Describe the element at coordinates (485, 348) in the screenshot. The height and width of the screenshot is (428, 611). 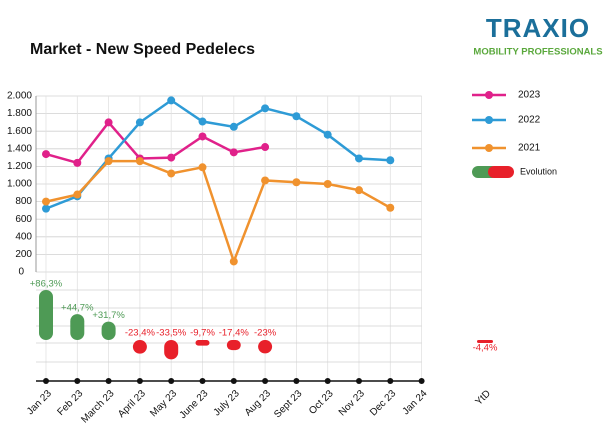
I see `ytd-bar-label: -4,4%` at that location.